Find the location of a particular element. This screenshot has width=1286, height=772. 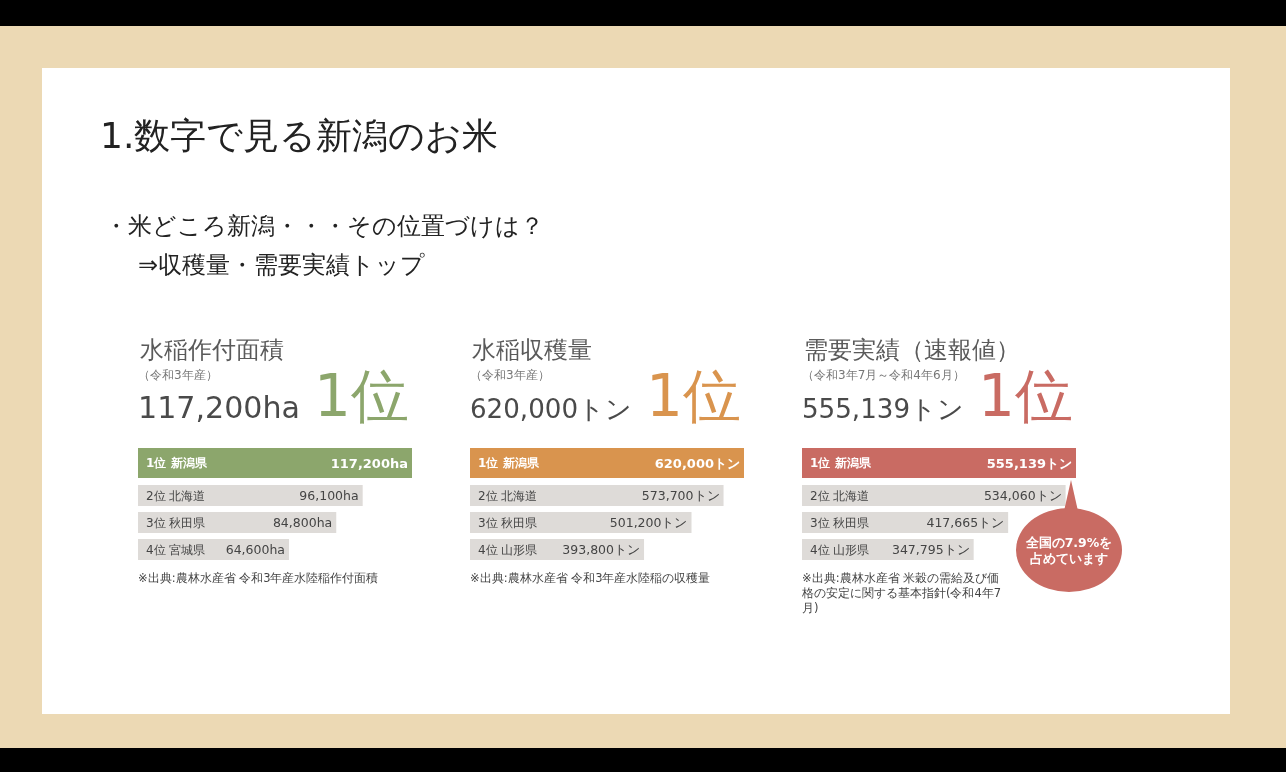

text: ⇒収穫量・需要実績トップ is located at coordinates (282, 265).